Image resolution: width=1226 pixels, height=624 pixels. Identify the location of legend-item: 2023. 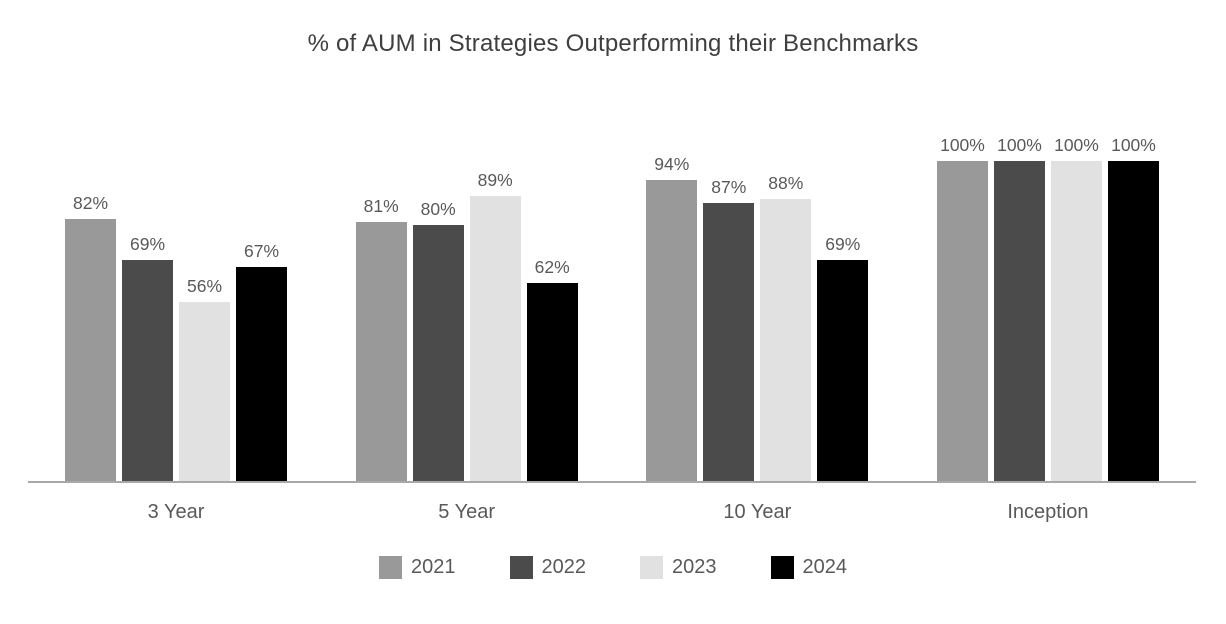
(678, 567).